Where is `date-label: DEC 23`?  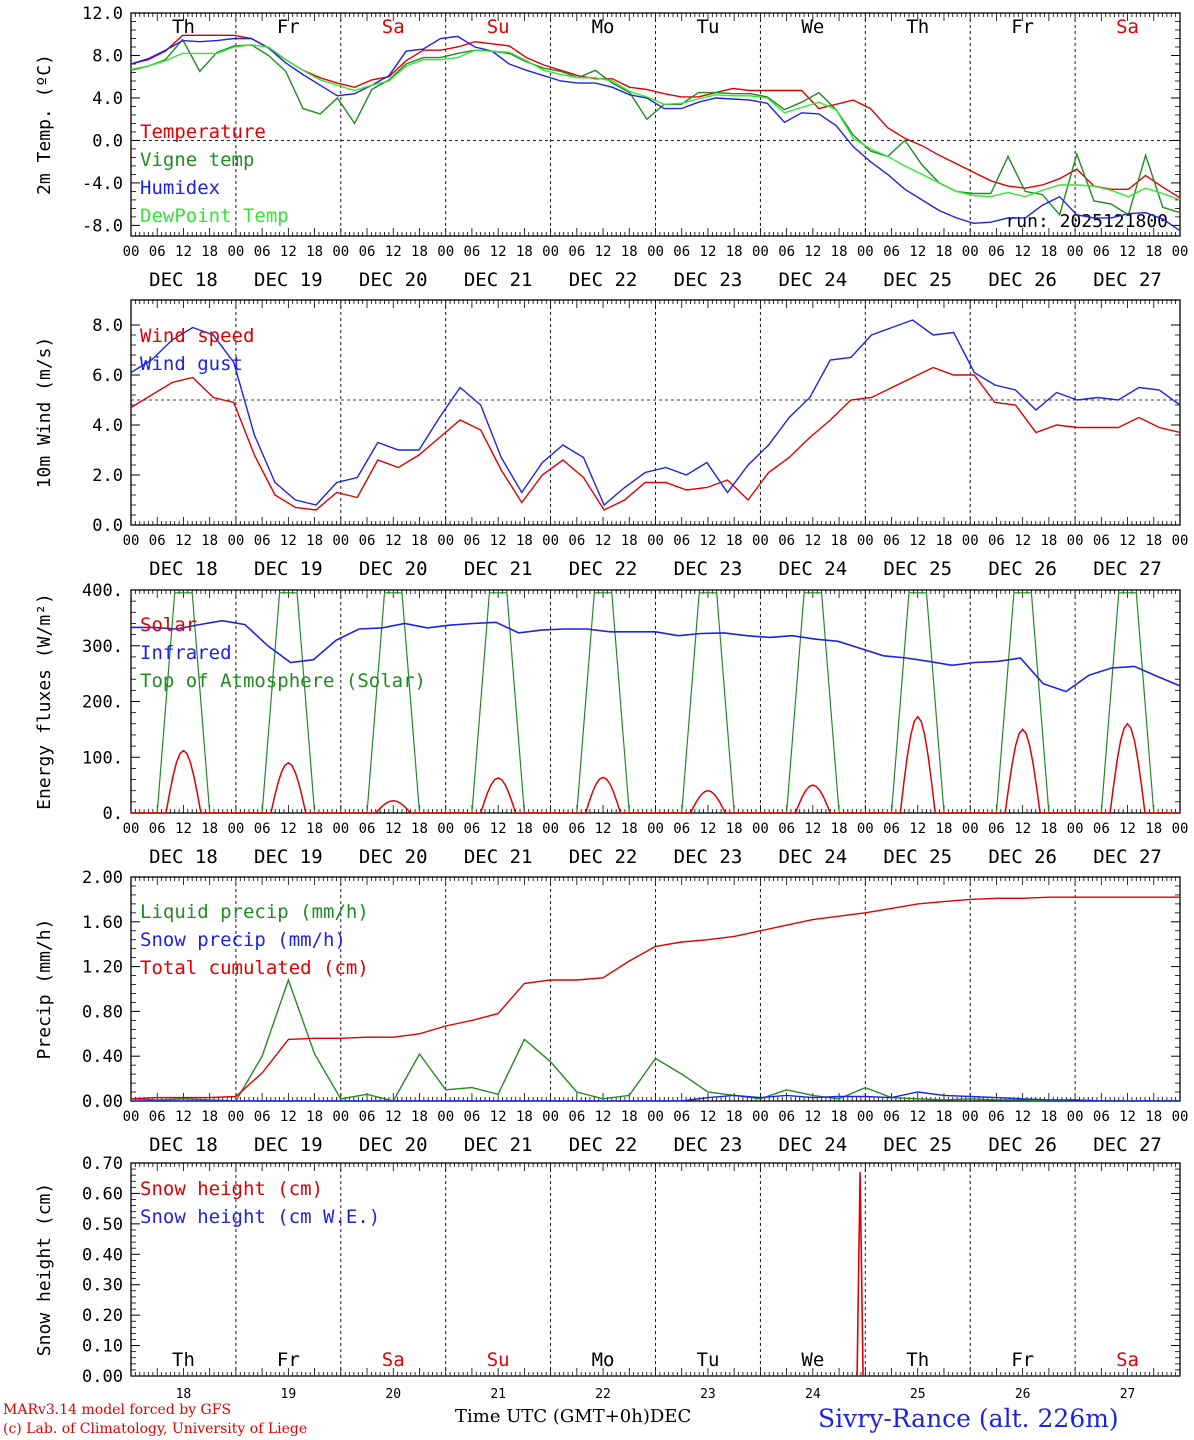 date-label: DEC 23 is located at coordinates (708, 857).